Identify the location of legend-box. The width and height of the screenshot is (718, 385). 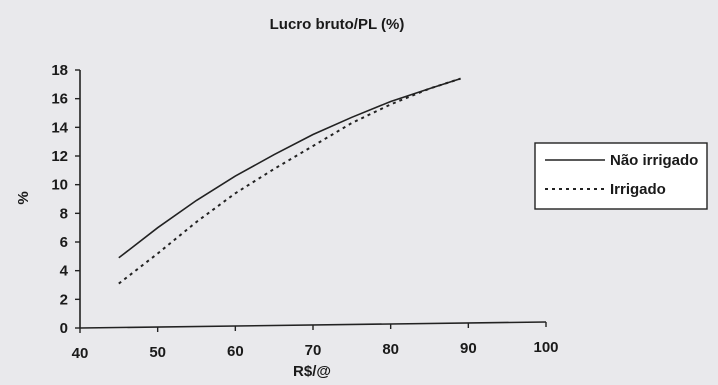
(621, 176).